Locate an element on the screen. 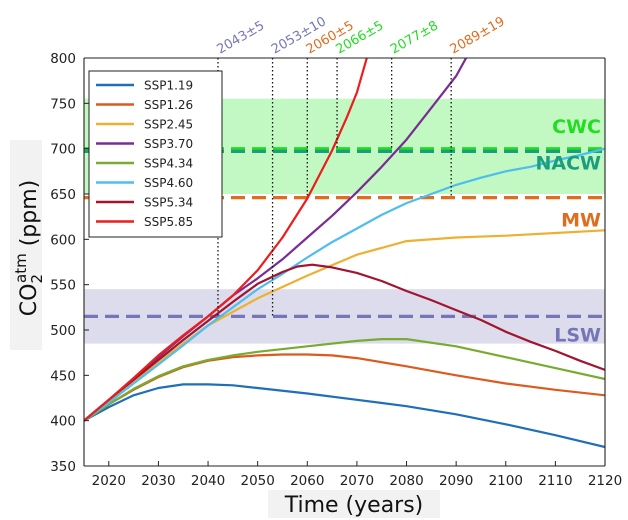 This screenshot has height=520, width=628. band-label-mw: MW is located at coordinates (581, 220).